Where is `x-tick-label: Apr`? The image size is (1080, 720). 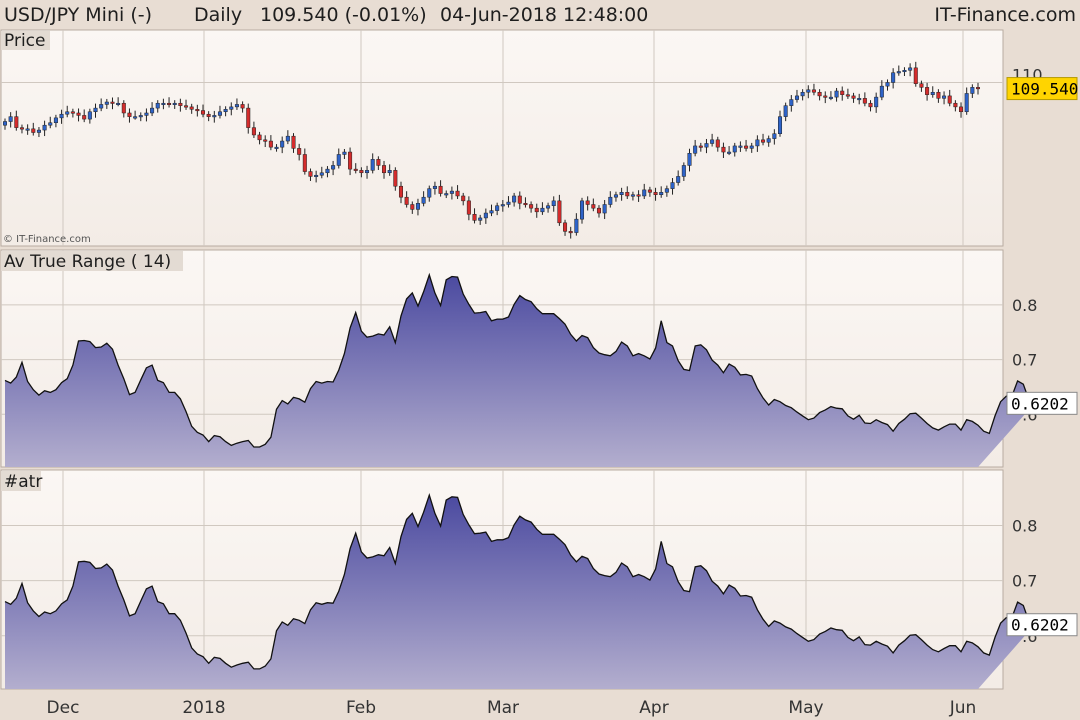
x-tick-label: Apr is located at coordinates (653, 708).